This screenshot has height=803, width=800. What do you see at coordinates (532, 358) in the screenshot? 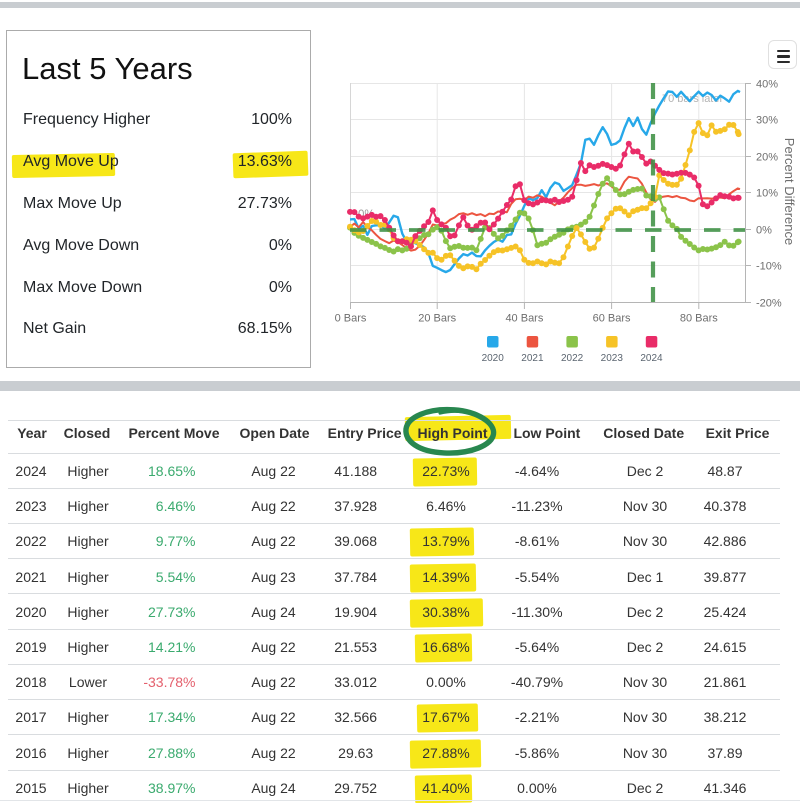
I see `svg-text: 2021` at bounding box center [532, 358].